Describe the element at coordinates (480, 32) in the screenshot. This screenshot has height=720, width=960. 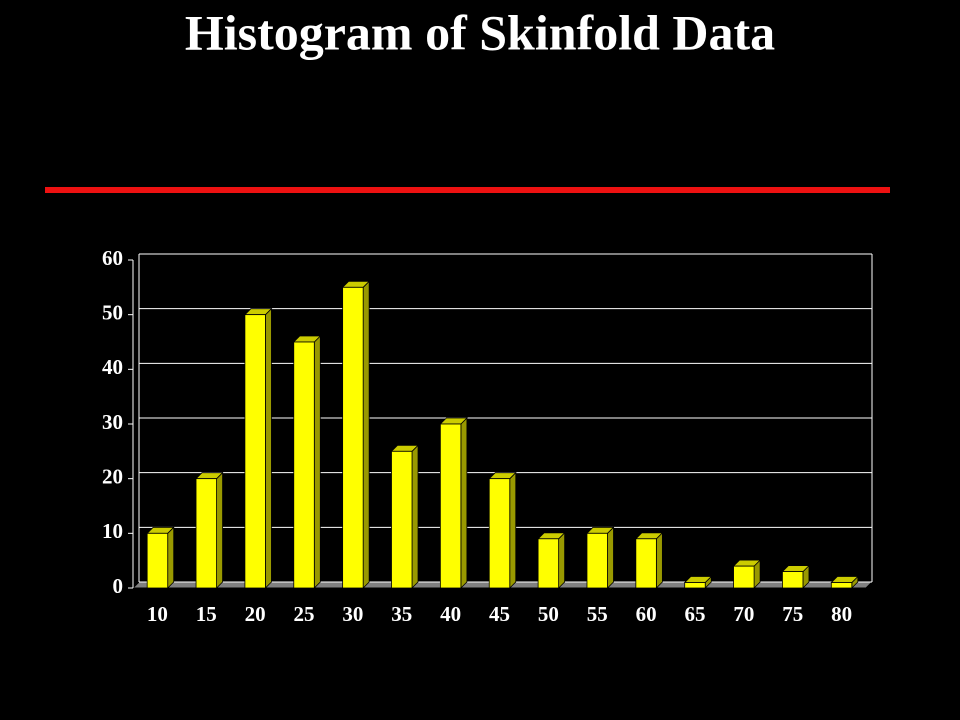
I see `chart-title: Histogram of Skinfold Data` at that location.